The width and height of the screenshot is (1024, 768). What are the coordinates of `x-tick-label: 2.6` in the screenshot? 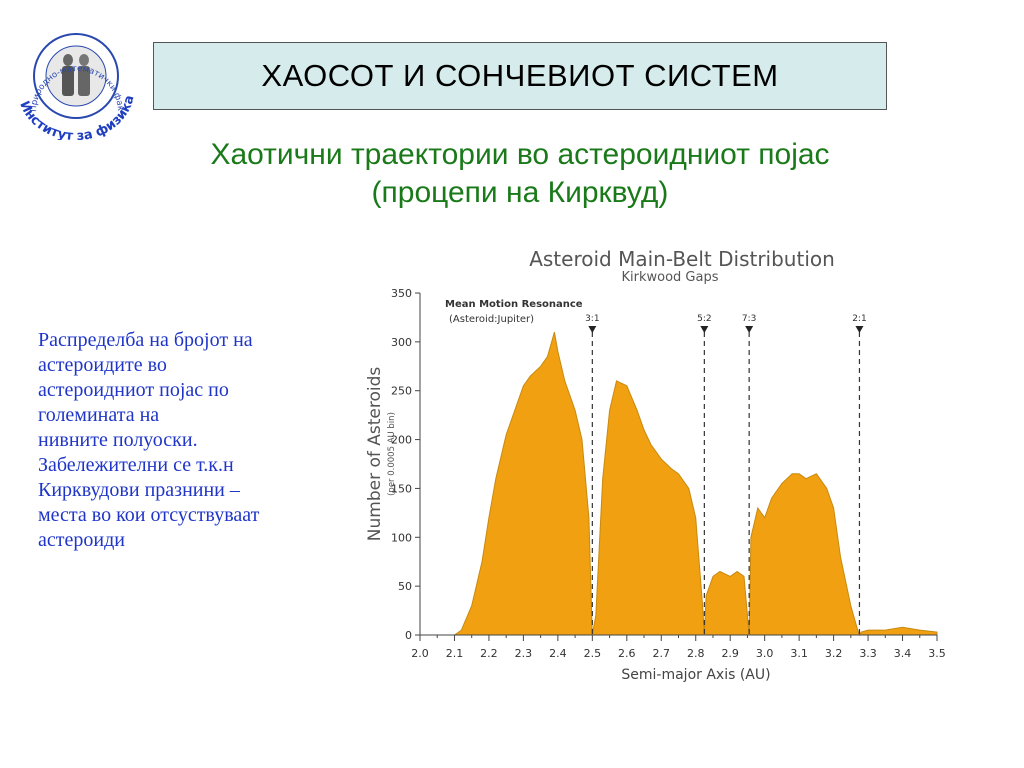 It's located at (627, 653).